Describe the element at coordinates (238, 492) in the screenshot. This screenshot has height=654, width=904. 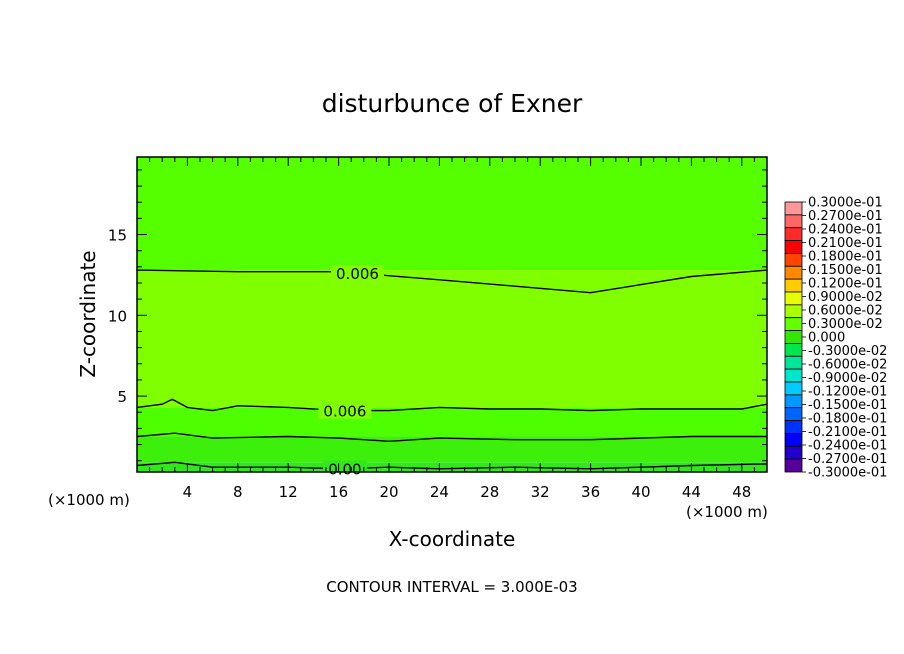
I see `x-tick-label: 8` at that location.